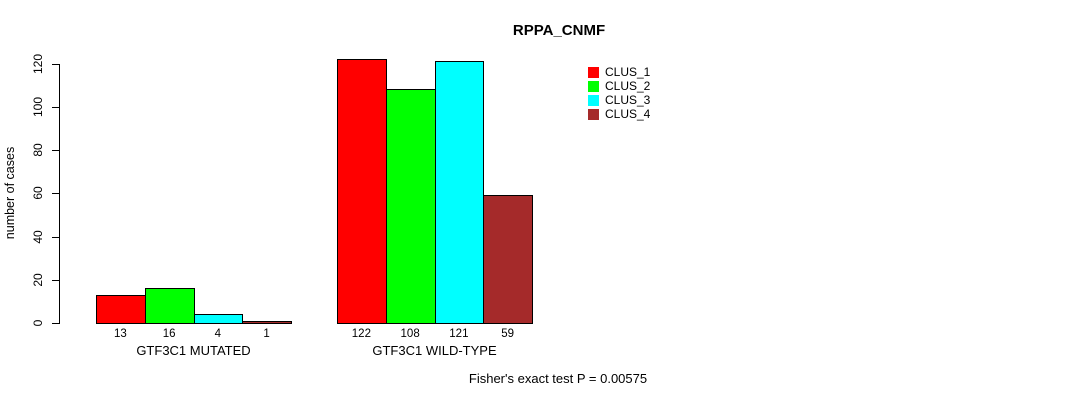 This screenshot has width=1090, height=400. Describe the element at coordinates (559, 30) in the screenshot. I see `chart-title: RPPA_CNMF` at that location.